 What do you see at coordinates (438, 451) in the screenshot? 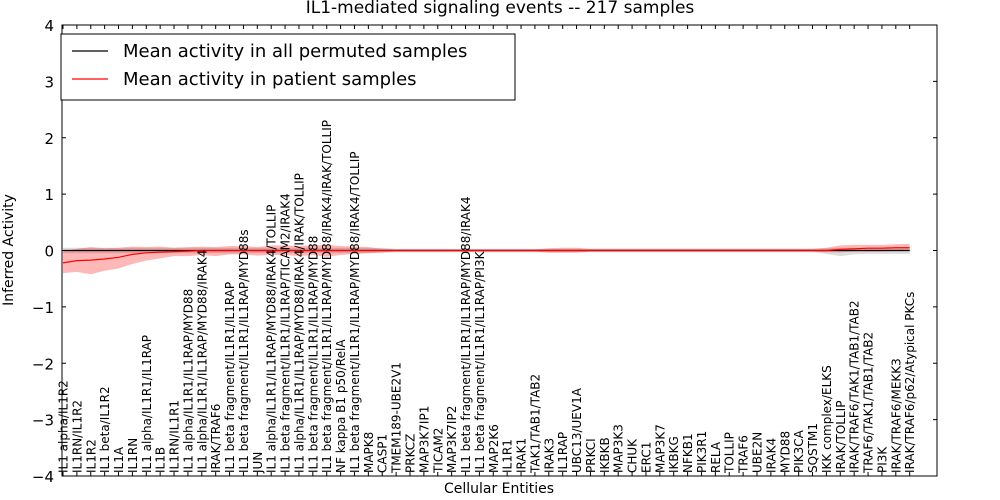
I see `x-tick-label: TICAM2` at bounding box center [438, 451].